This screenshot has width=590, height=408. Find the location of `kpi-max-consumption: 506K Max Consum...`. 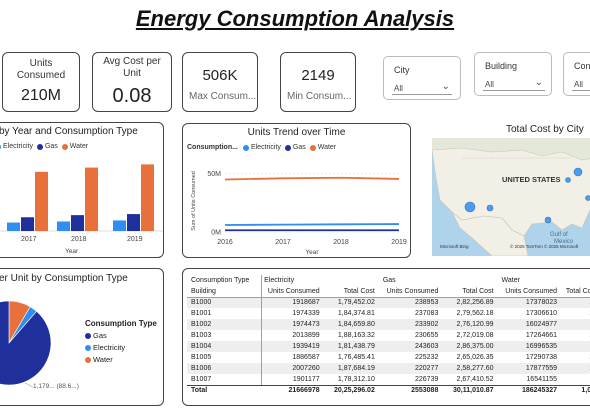

kpi-max-consumption: 506K Max Consum... is located at coordinates (220, 82).